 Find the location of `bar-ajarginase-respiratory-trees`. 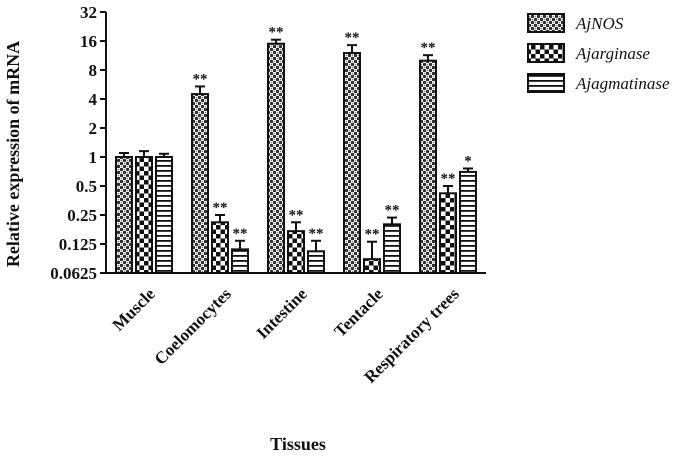

bar-ajarginase-respiratory-trees is located at coordinates (448, 233).